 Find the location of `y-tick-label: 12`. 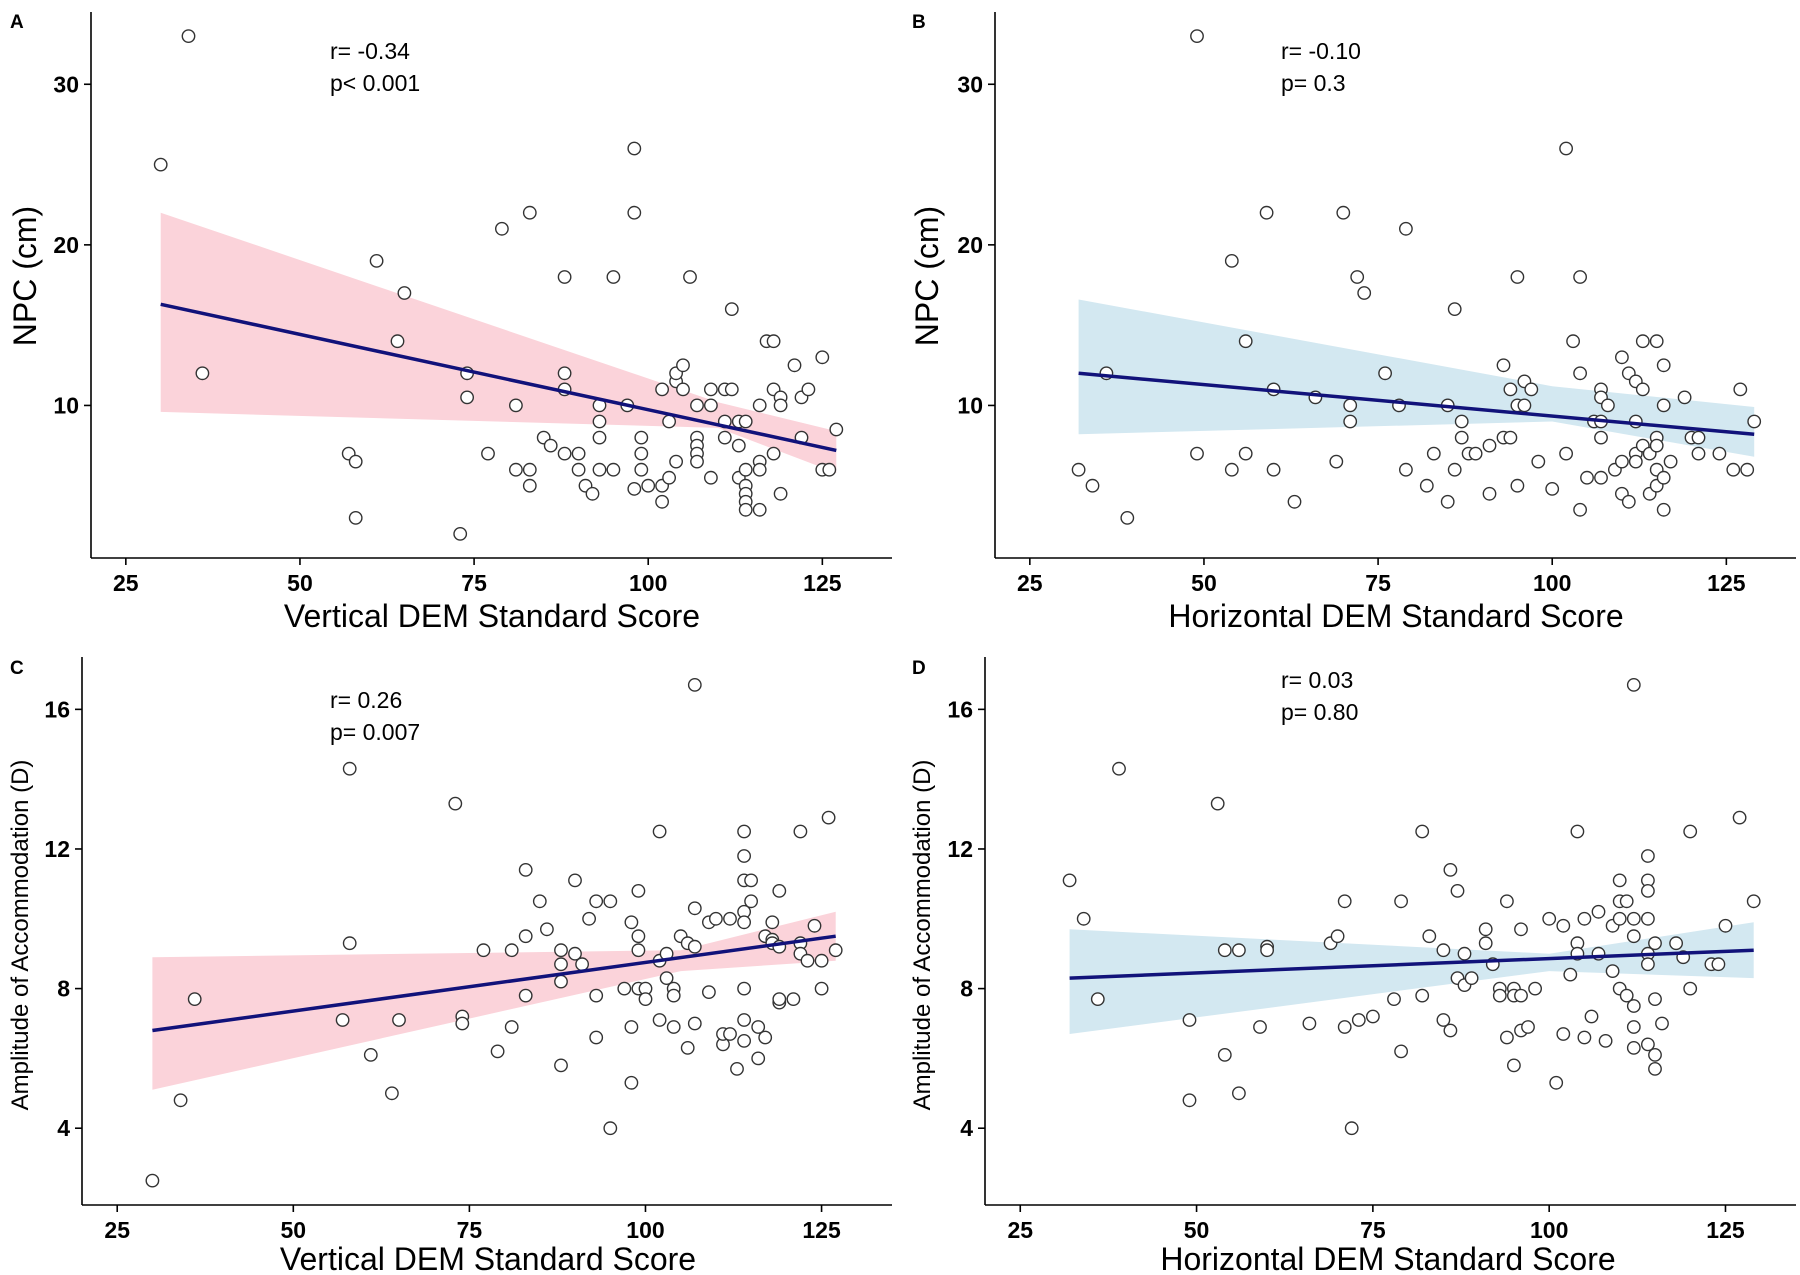

y-tick-label: 12 is located at coordinates (57, 849).